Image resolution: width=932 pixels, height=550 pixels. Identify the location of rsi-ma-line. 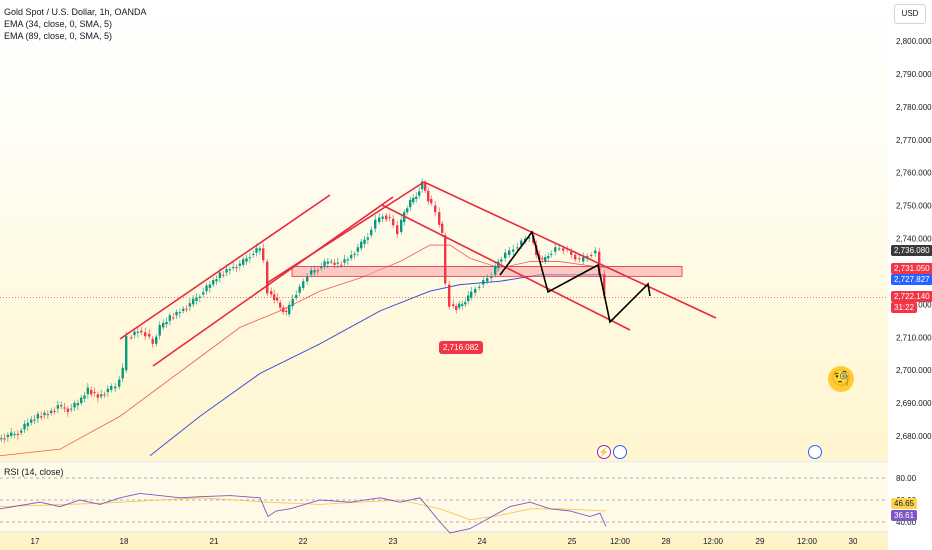
(303, 509).